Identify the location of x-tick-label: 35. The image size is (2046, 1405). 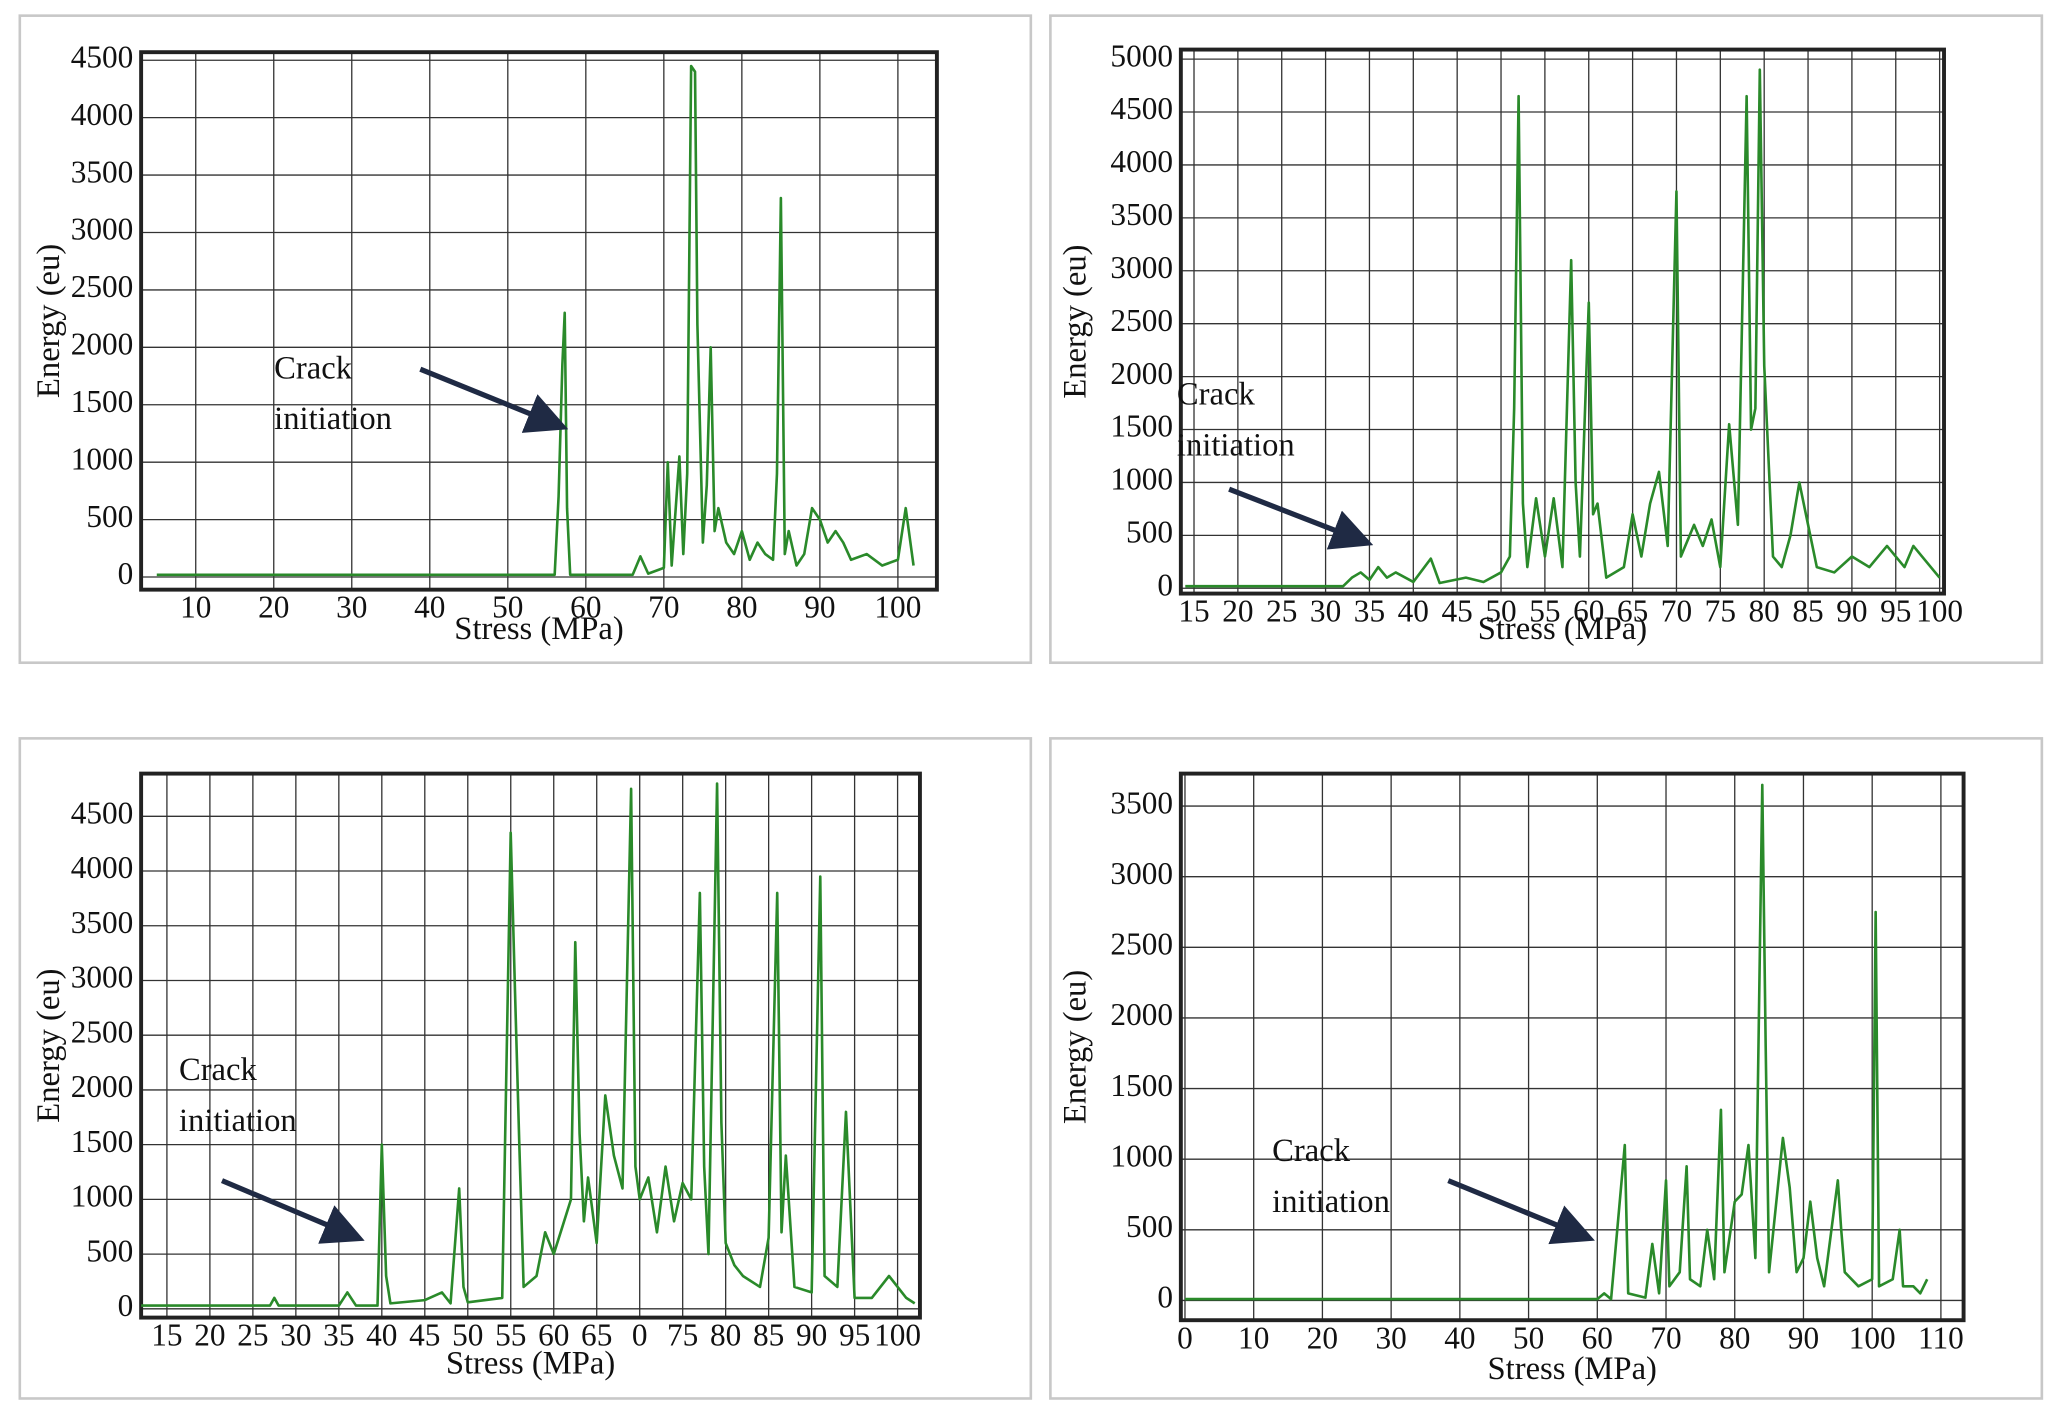
(338, 1335).